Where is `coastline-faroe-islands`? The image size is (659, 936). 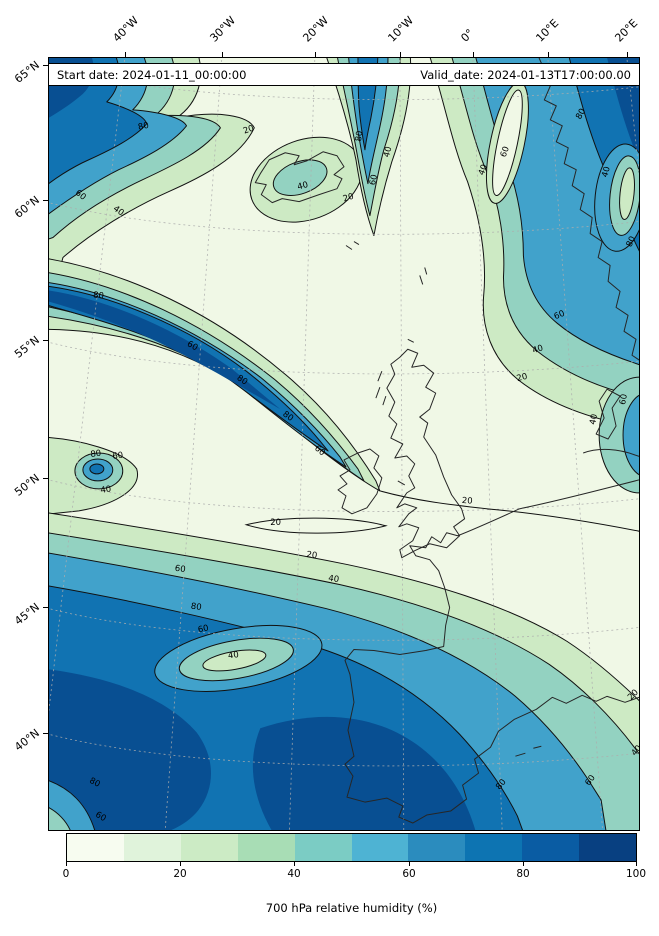 coastline-faroe-islands is located at coordinates (352, 245).